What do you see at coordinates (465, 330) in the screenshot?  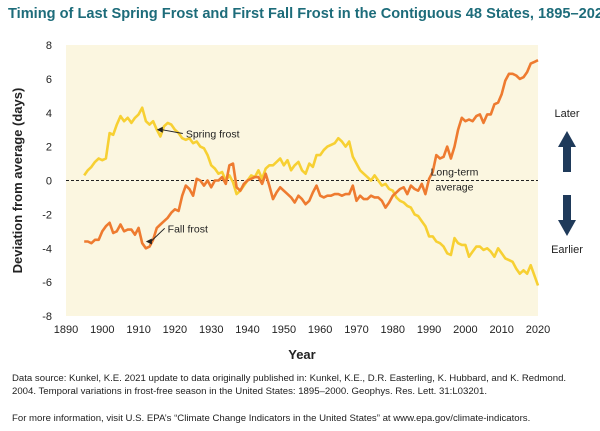 I see `x-tick-label: 2000` at bounding box center [465, 330].